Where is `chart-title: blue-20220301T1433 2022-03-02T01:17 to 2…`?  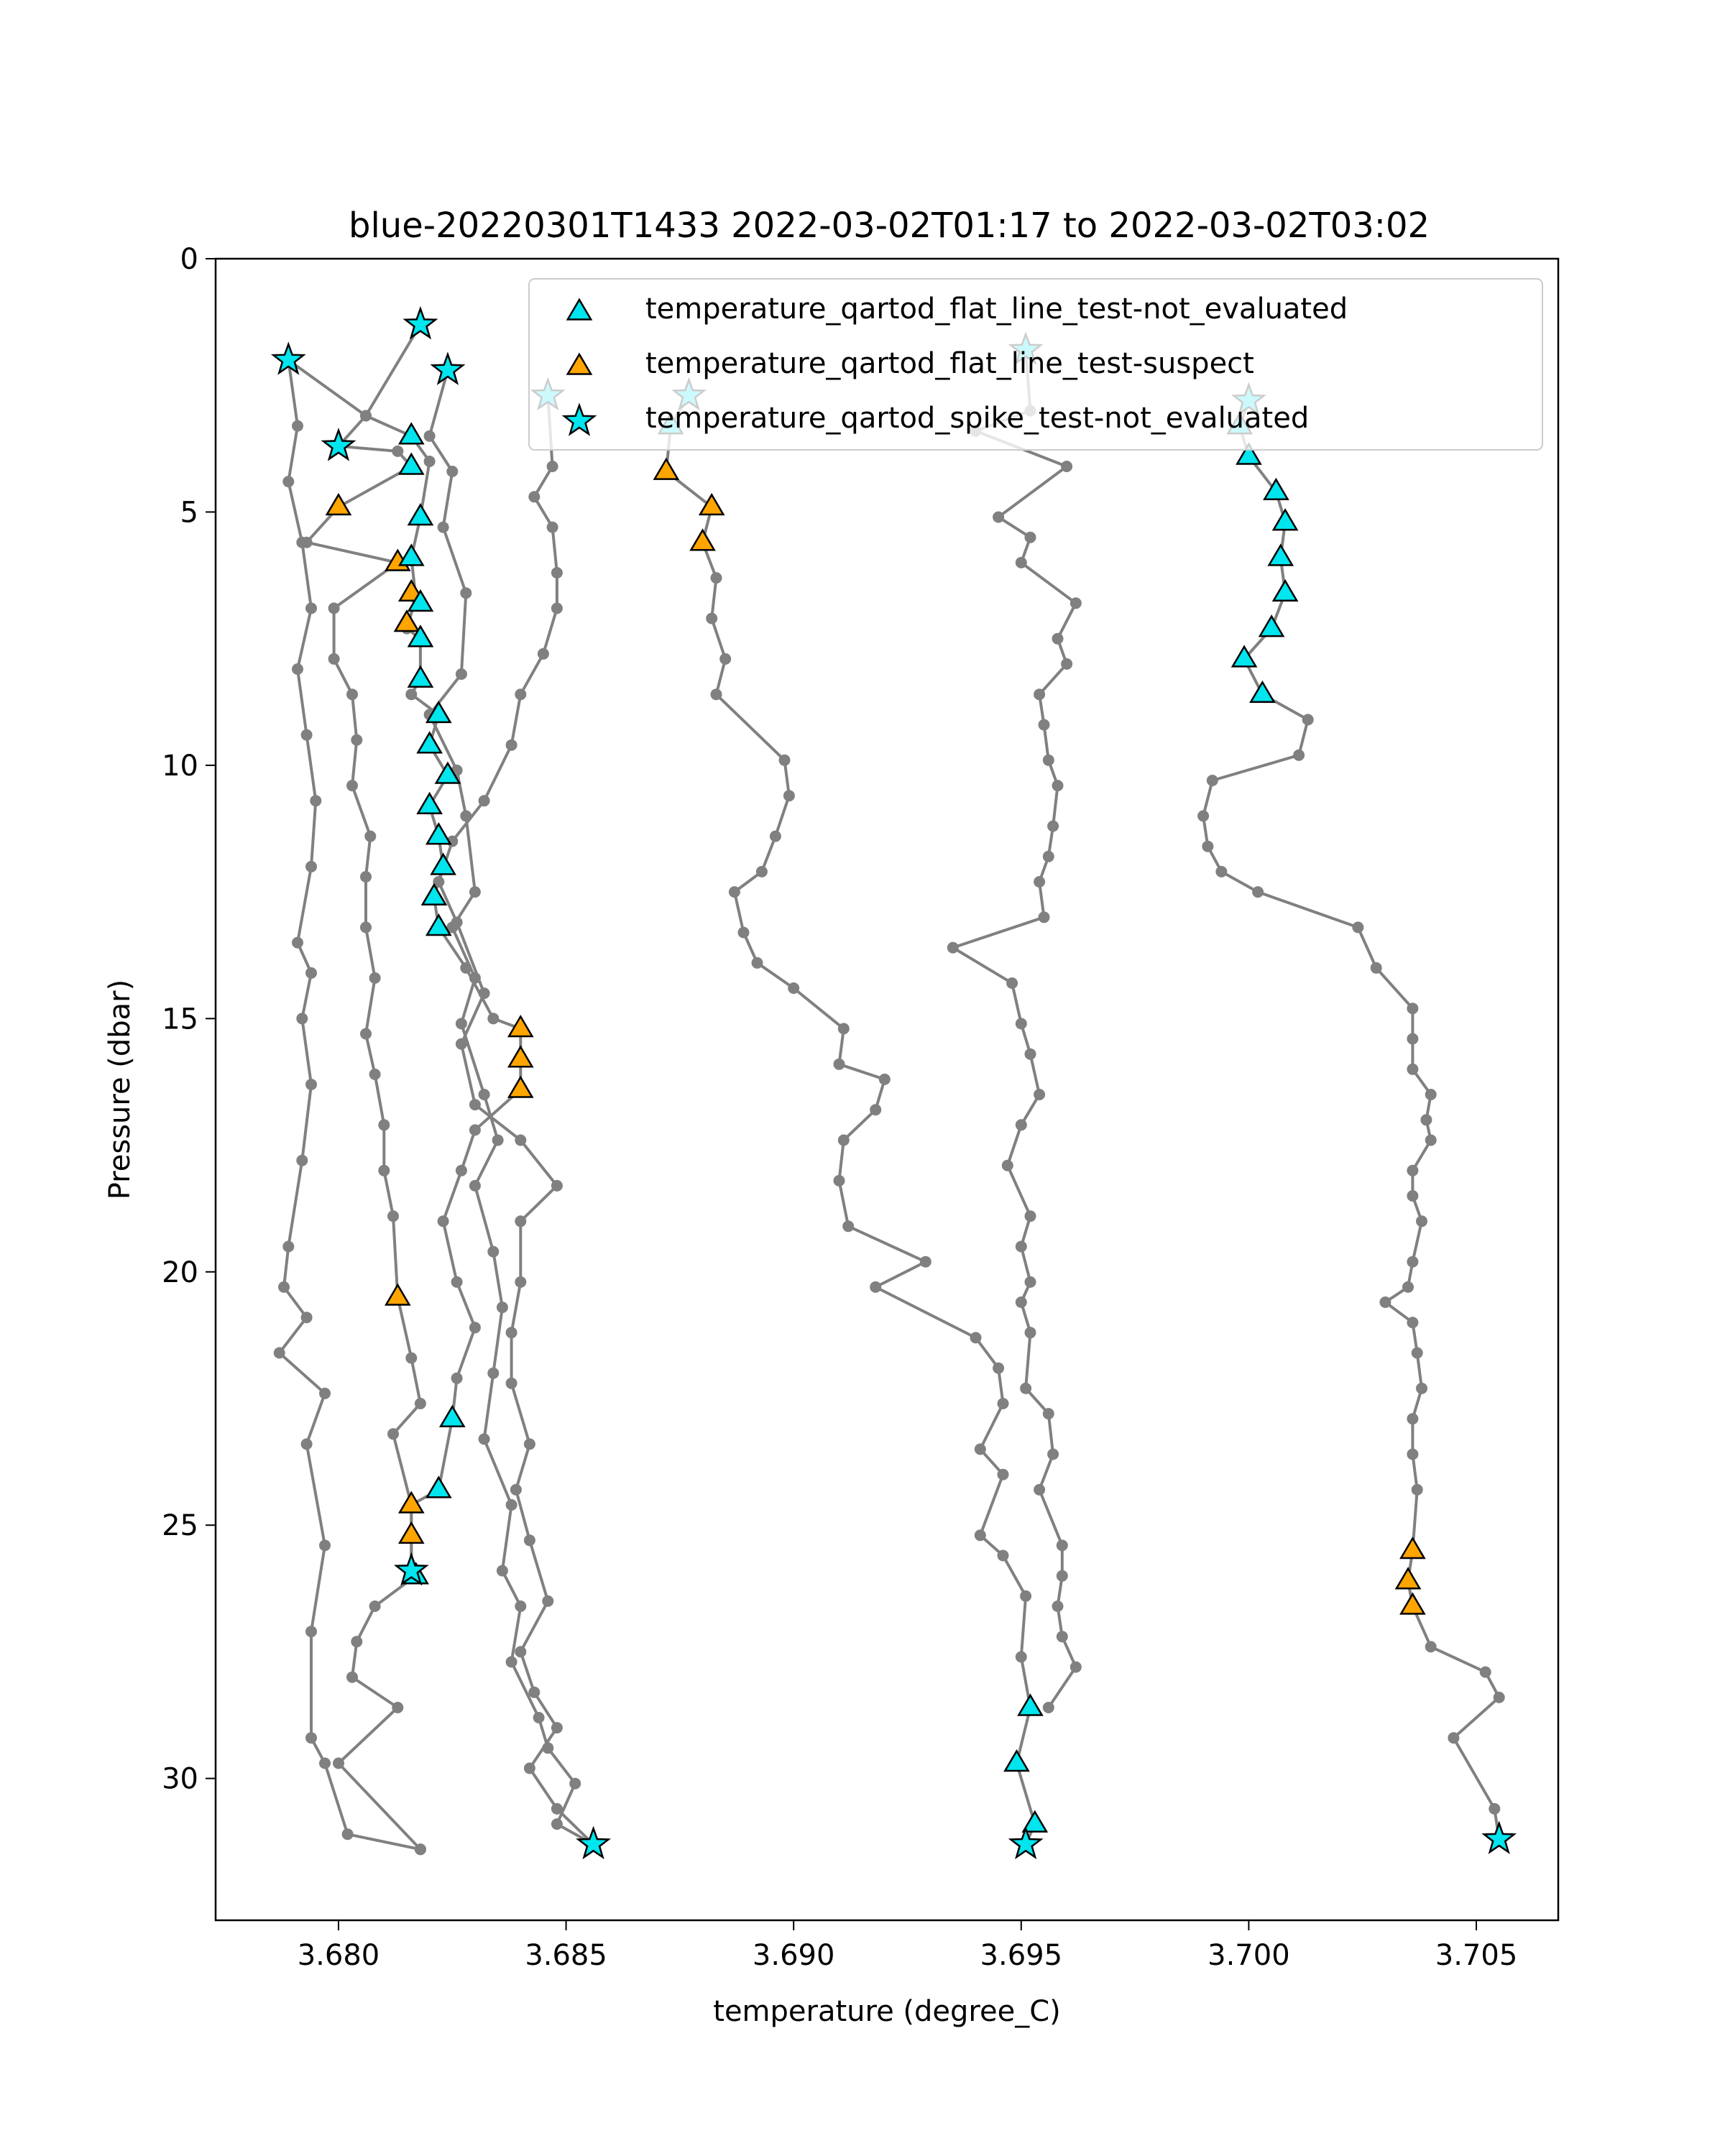 chart-title: blue-20220301T1433 2022-03-02T01:17 to 2… is located at coordinates (889, 226).